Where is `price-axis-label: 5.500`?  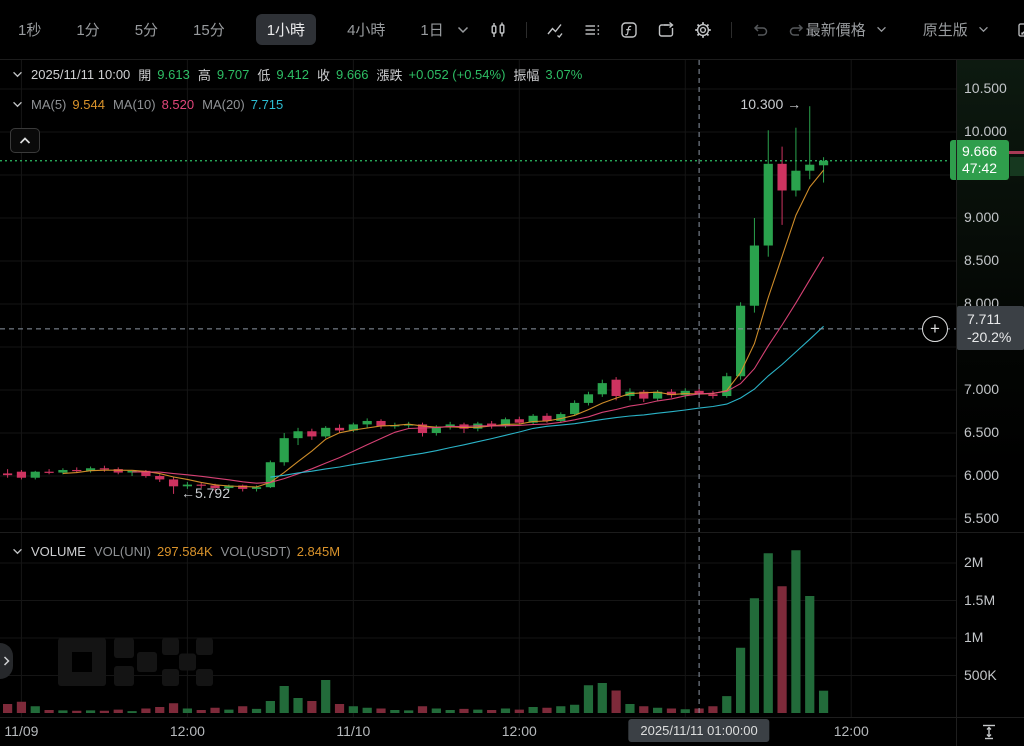
price-axis-label: 5.500 is located at coordinates (982, 518).